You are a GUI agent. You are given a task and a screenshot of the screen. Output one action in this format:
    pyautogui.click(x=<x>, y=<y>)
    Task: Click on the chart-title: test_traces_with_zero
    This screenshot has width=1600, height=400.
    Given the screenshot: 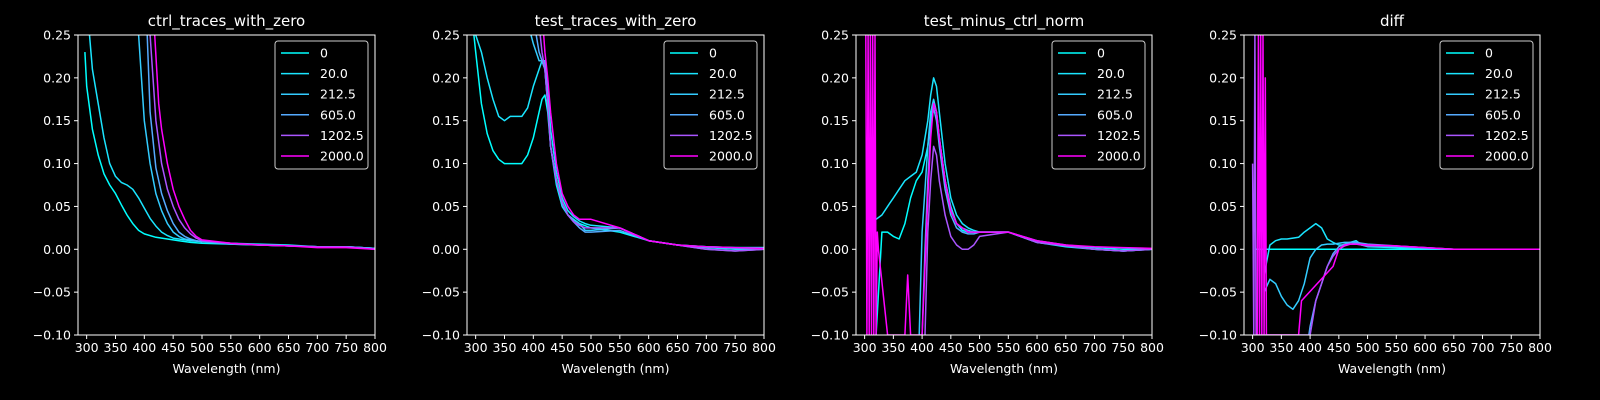 What is the action you would take?
    pyautogui.click(x=616, y=21)
    